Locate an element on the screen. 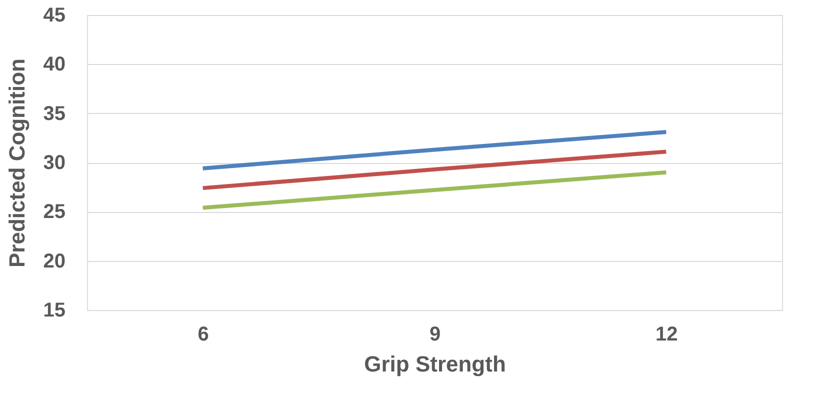  y-tick-label: 30 is located at coordinates (54, 163).